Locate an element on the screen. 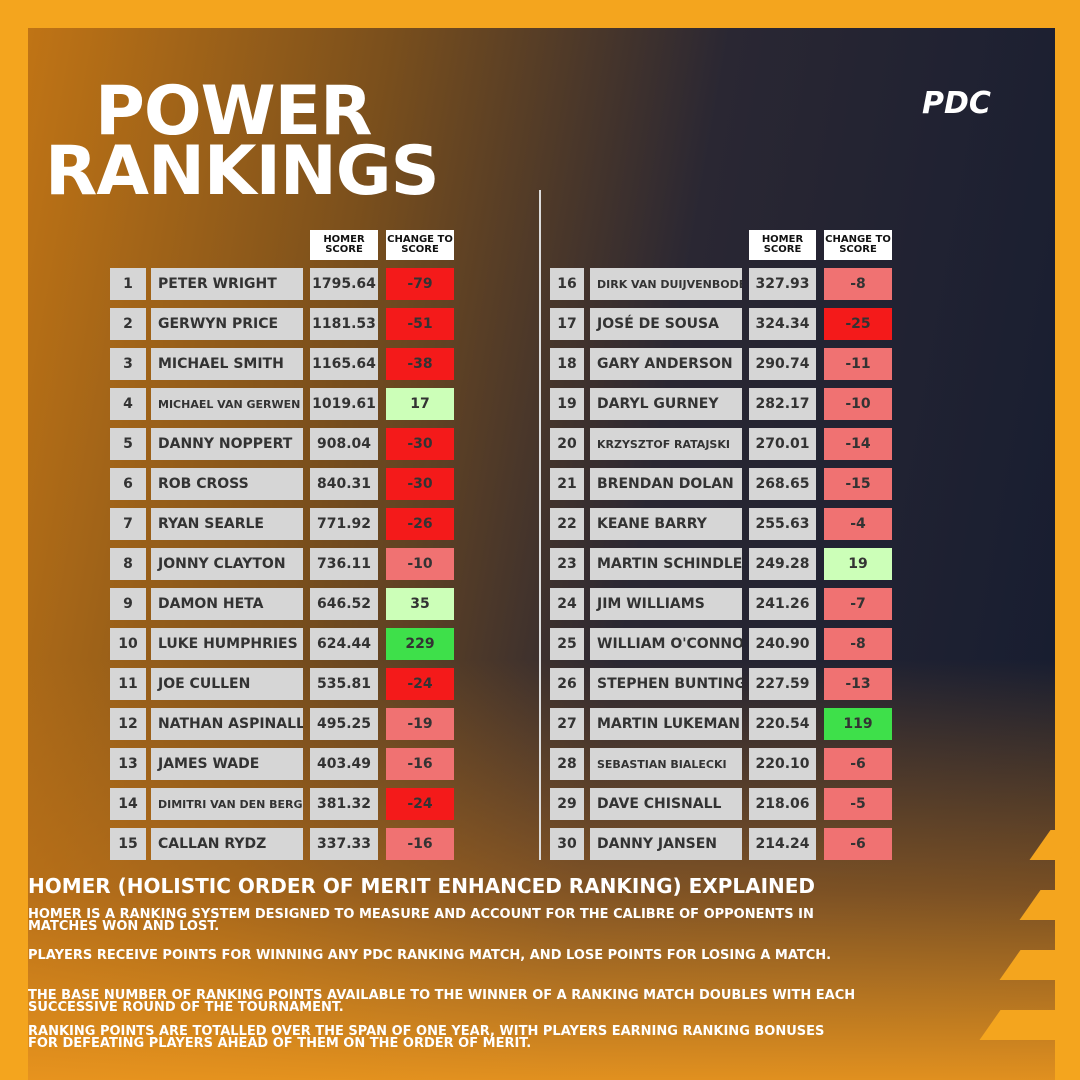 This screenshot has width=1080, height=1080. score: 381.32 is located at coordinates (344, 804).